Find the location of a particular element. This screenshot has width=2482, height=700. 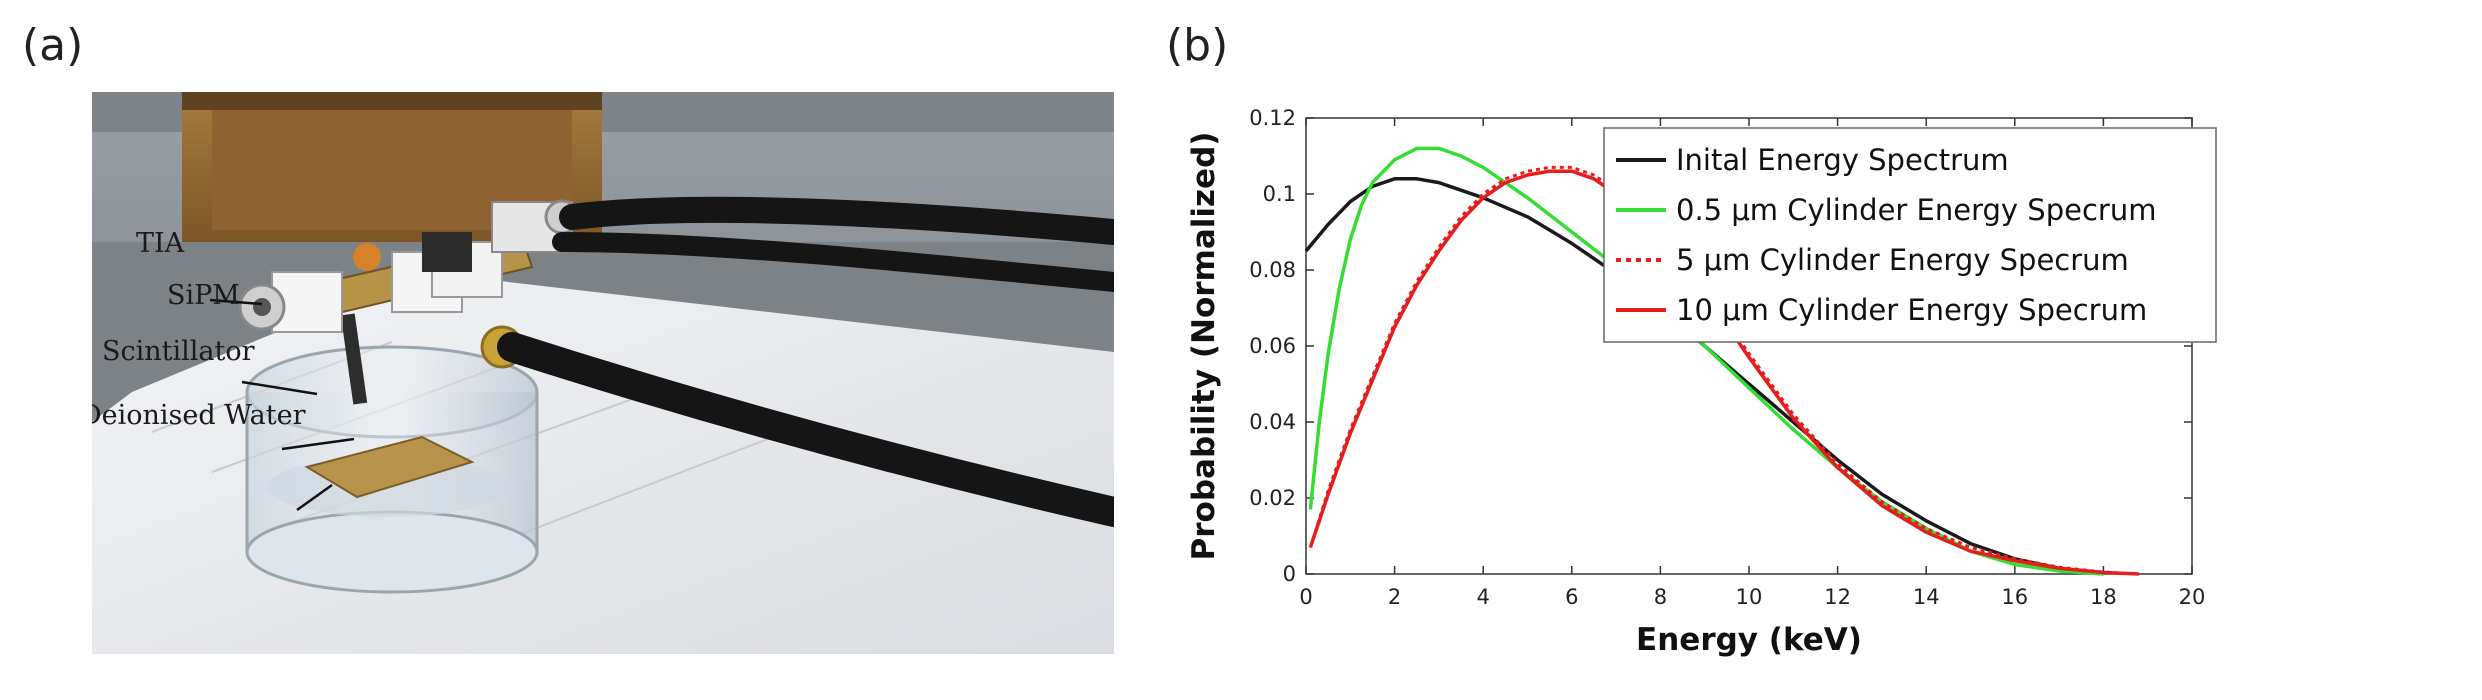

y-axis-title: Probability (Normalized) is located at coordinates (1204, 346).